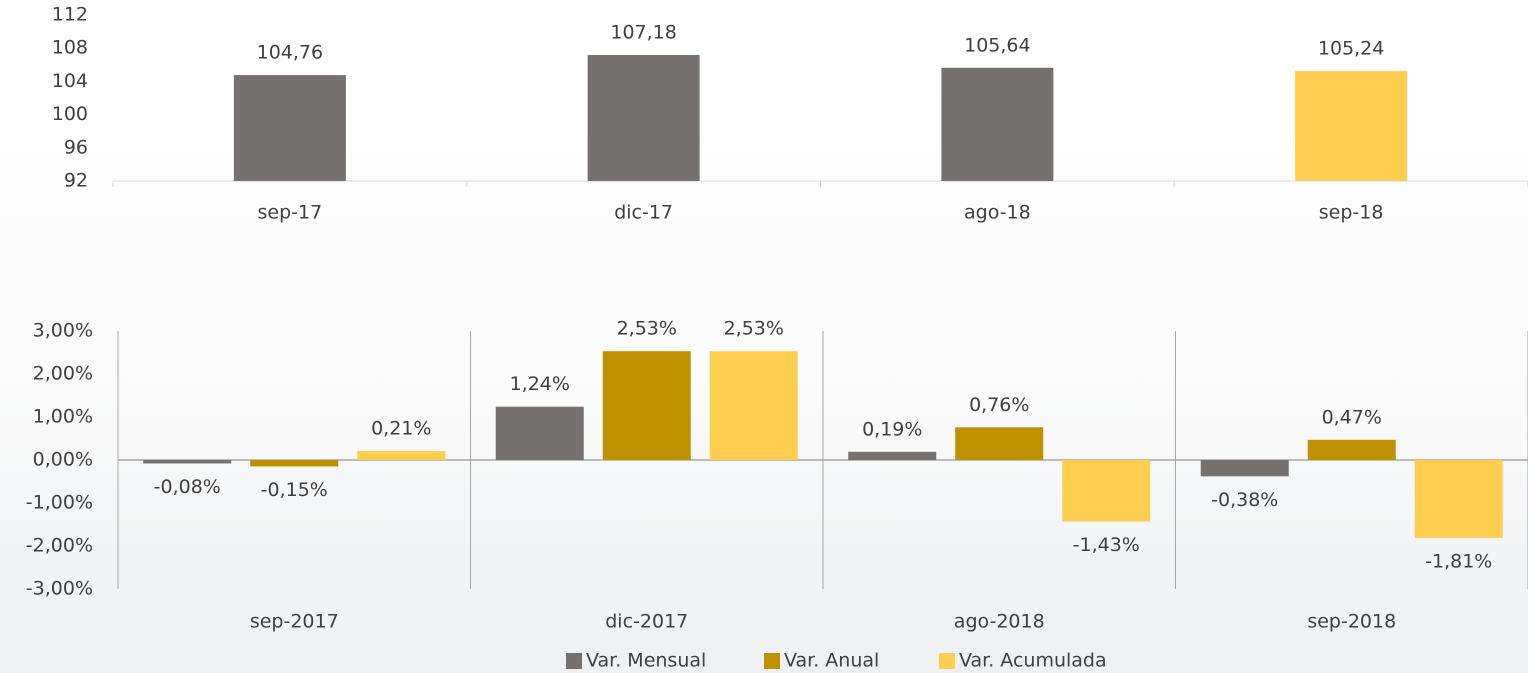 The height and width of the screenshot is (673, 1528). Describe the element at coordinates (187, 487) in the screenshot. I see `value-label: -0,08%` at that location.